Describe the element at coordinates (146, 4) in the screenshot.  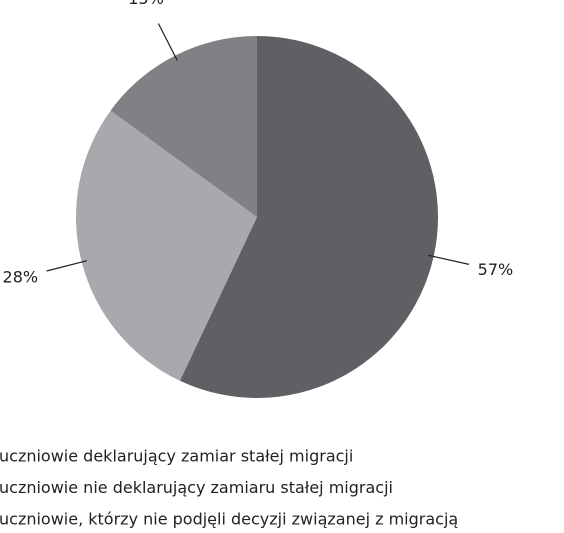
I see `data-label: 15%` at that location.